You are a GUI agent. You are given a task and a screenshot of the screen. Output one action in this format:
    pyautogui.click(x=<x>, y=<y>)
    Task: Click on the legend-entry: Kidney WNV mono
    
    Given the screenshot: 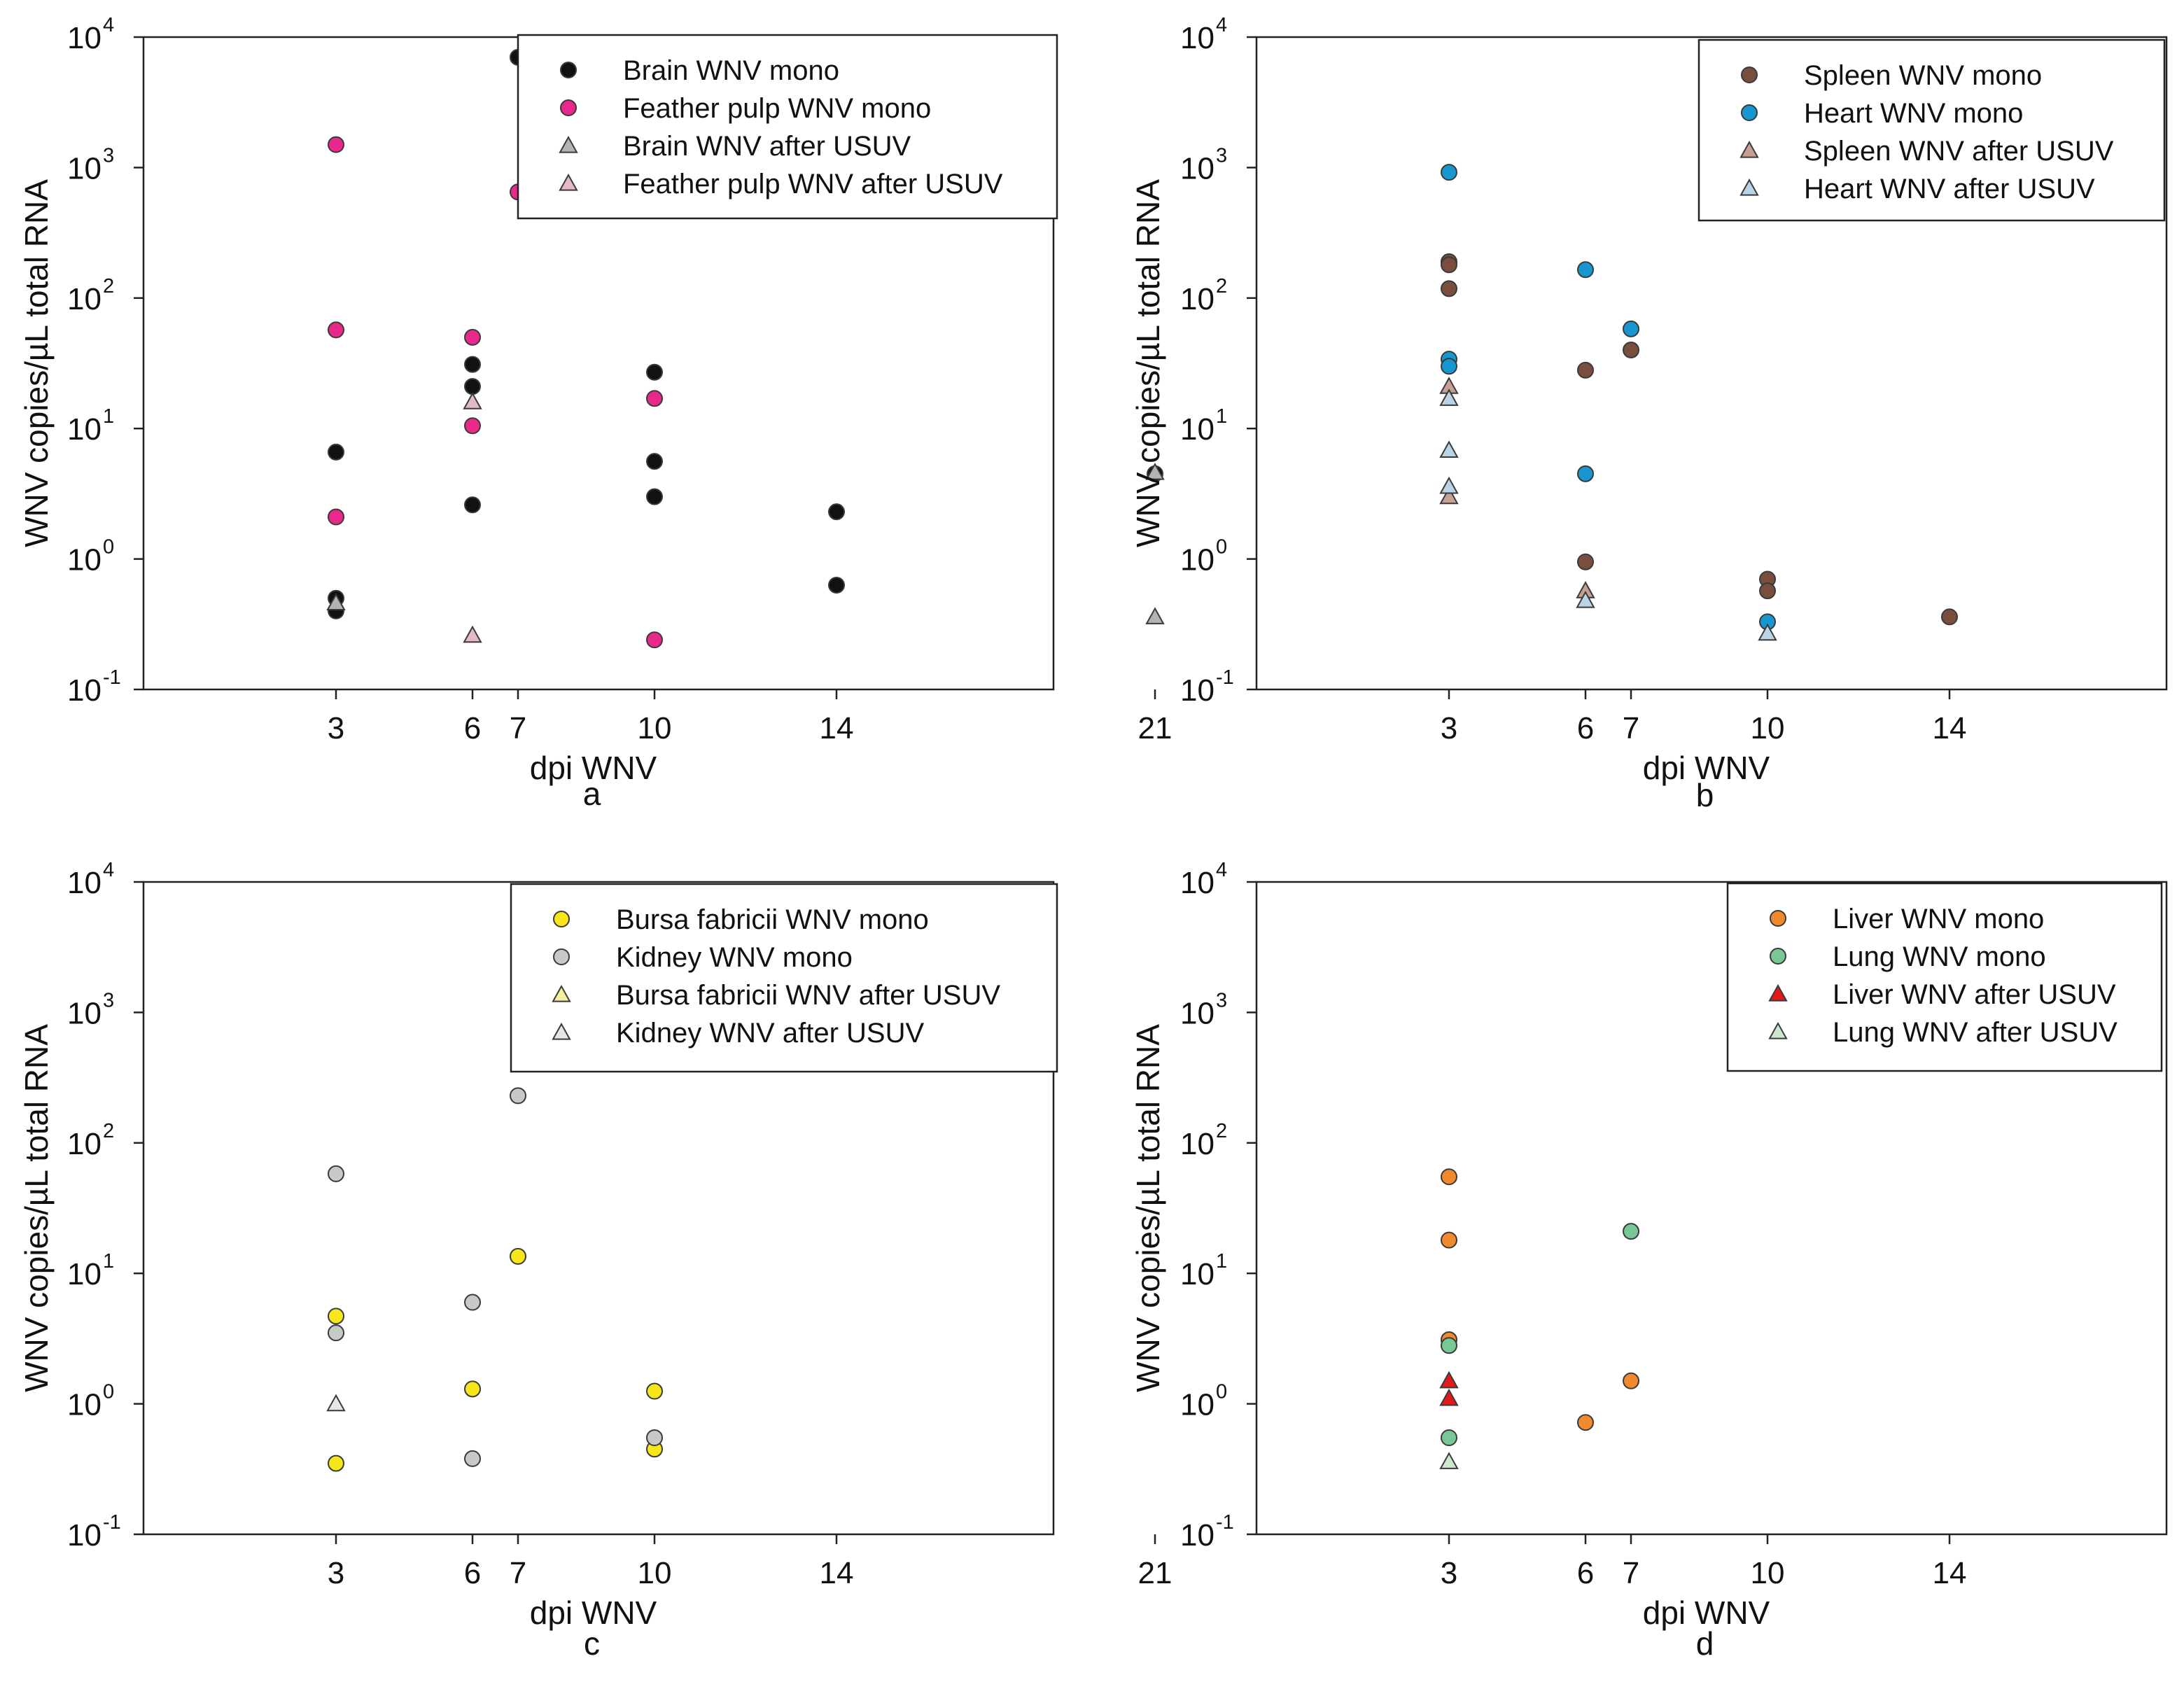 What is the action you would take?
    pyautogui.click(x=703, y=957)
    